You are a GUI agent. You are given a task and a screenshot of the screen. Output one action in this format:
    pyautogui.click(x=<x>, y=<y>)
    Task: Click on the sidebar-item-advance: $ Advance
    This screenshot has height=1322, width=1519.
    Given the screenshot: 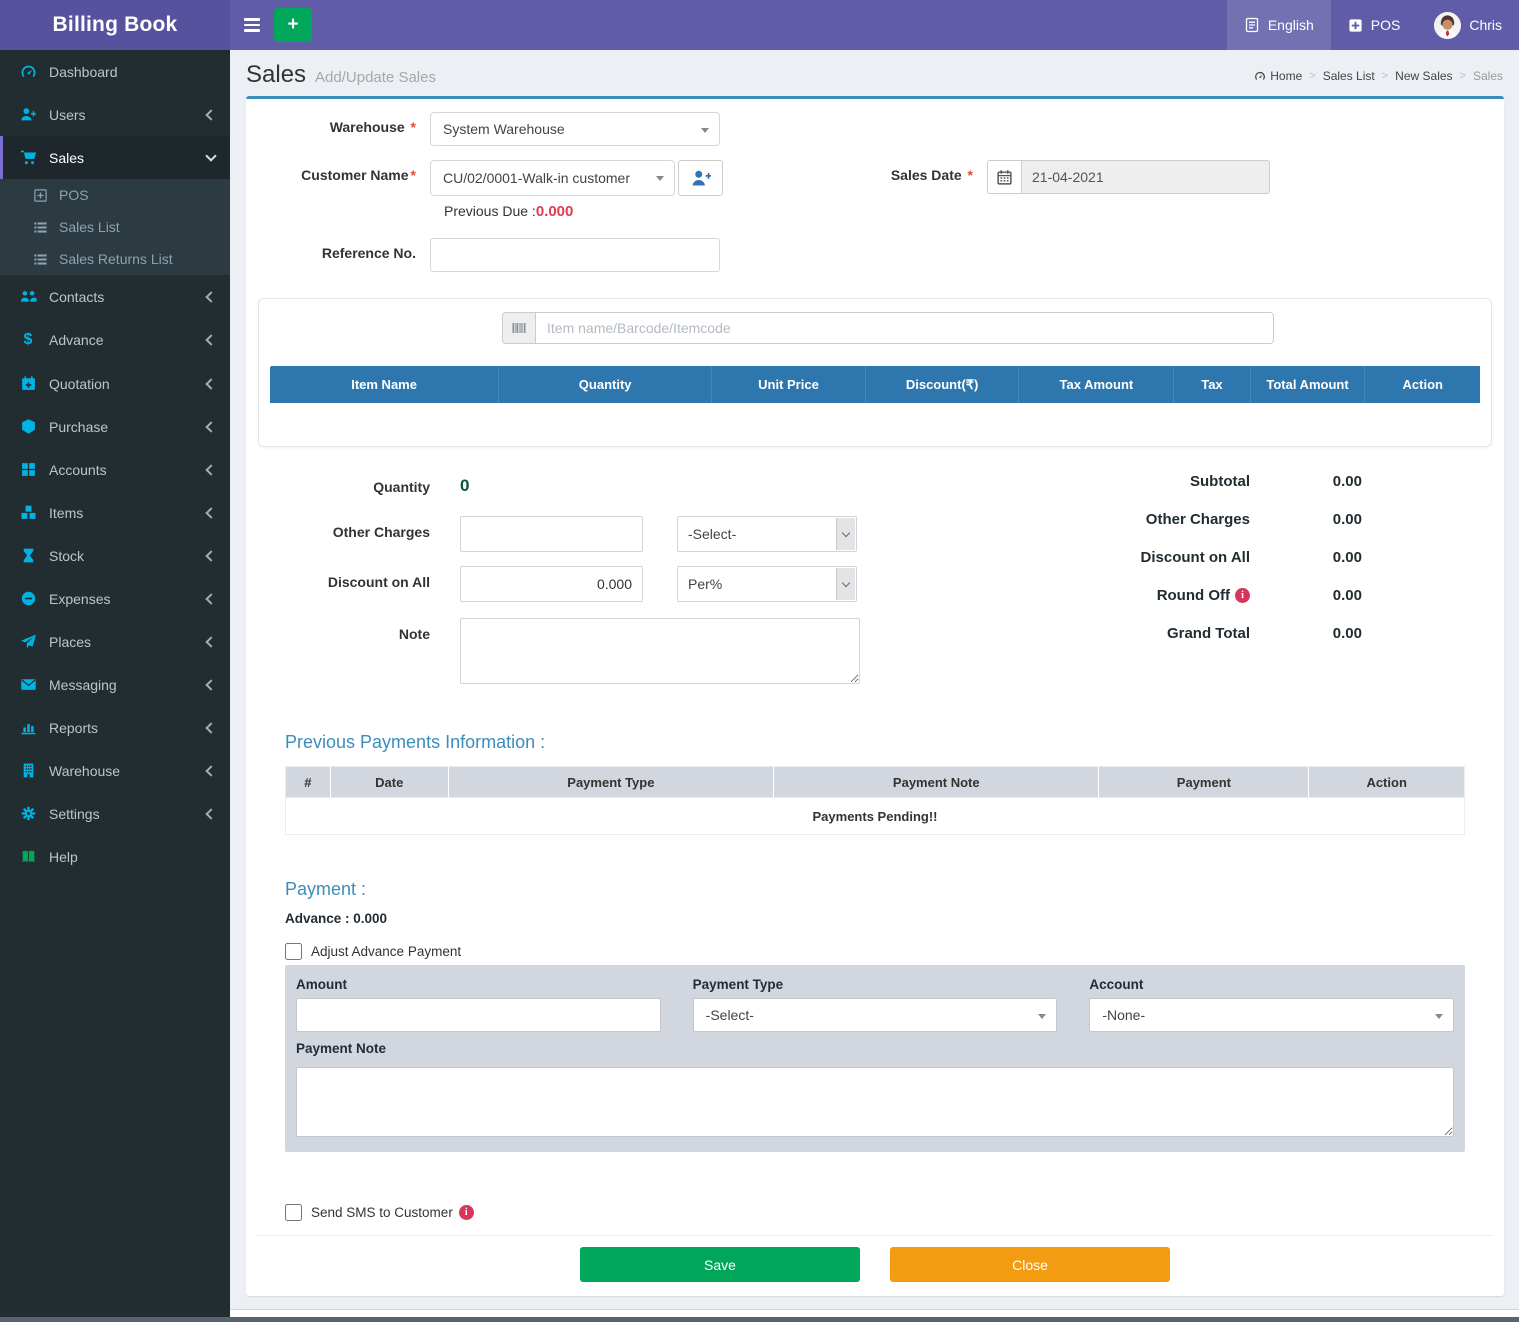 What is the action you would take?
    pyautogui.click(x=115, y=340)
    